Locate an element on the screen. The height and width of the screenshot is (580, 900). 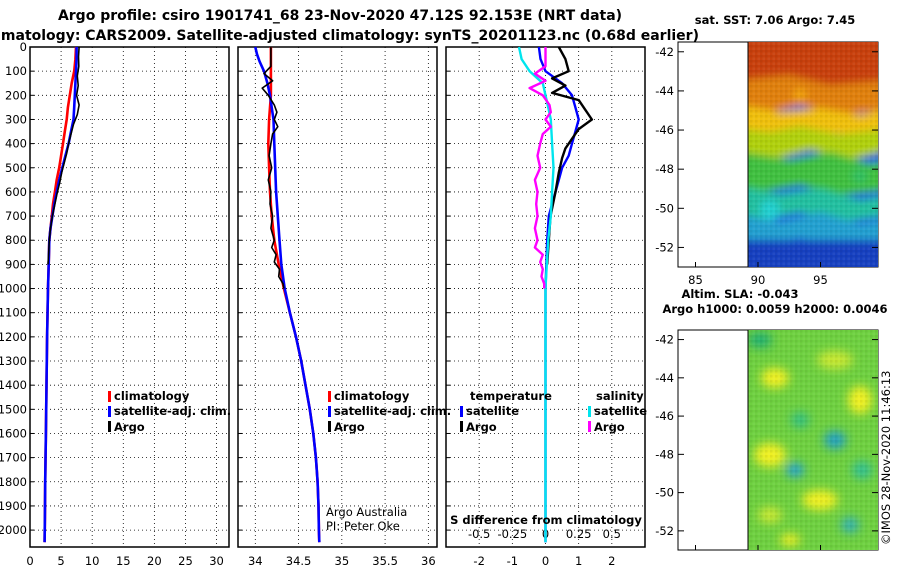
salinity-difference-tick-label: -0.5 is located at coordinates (479, 534).